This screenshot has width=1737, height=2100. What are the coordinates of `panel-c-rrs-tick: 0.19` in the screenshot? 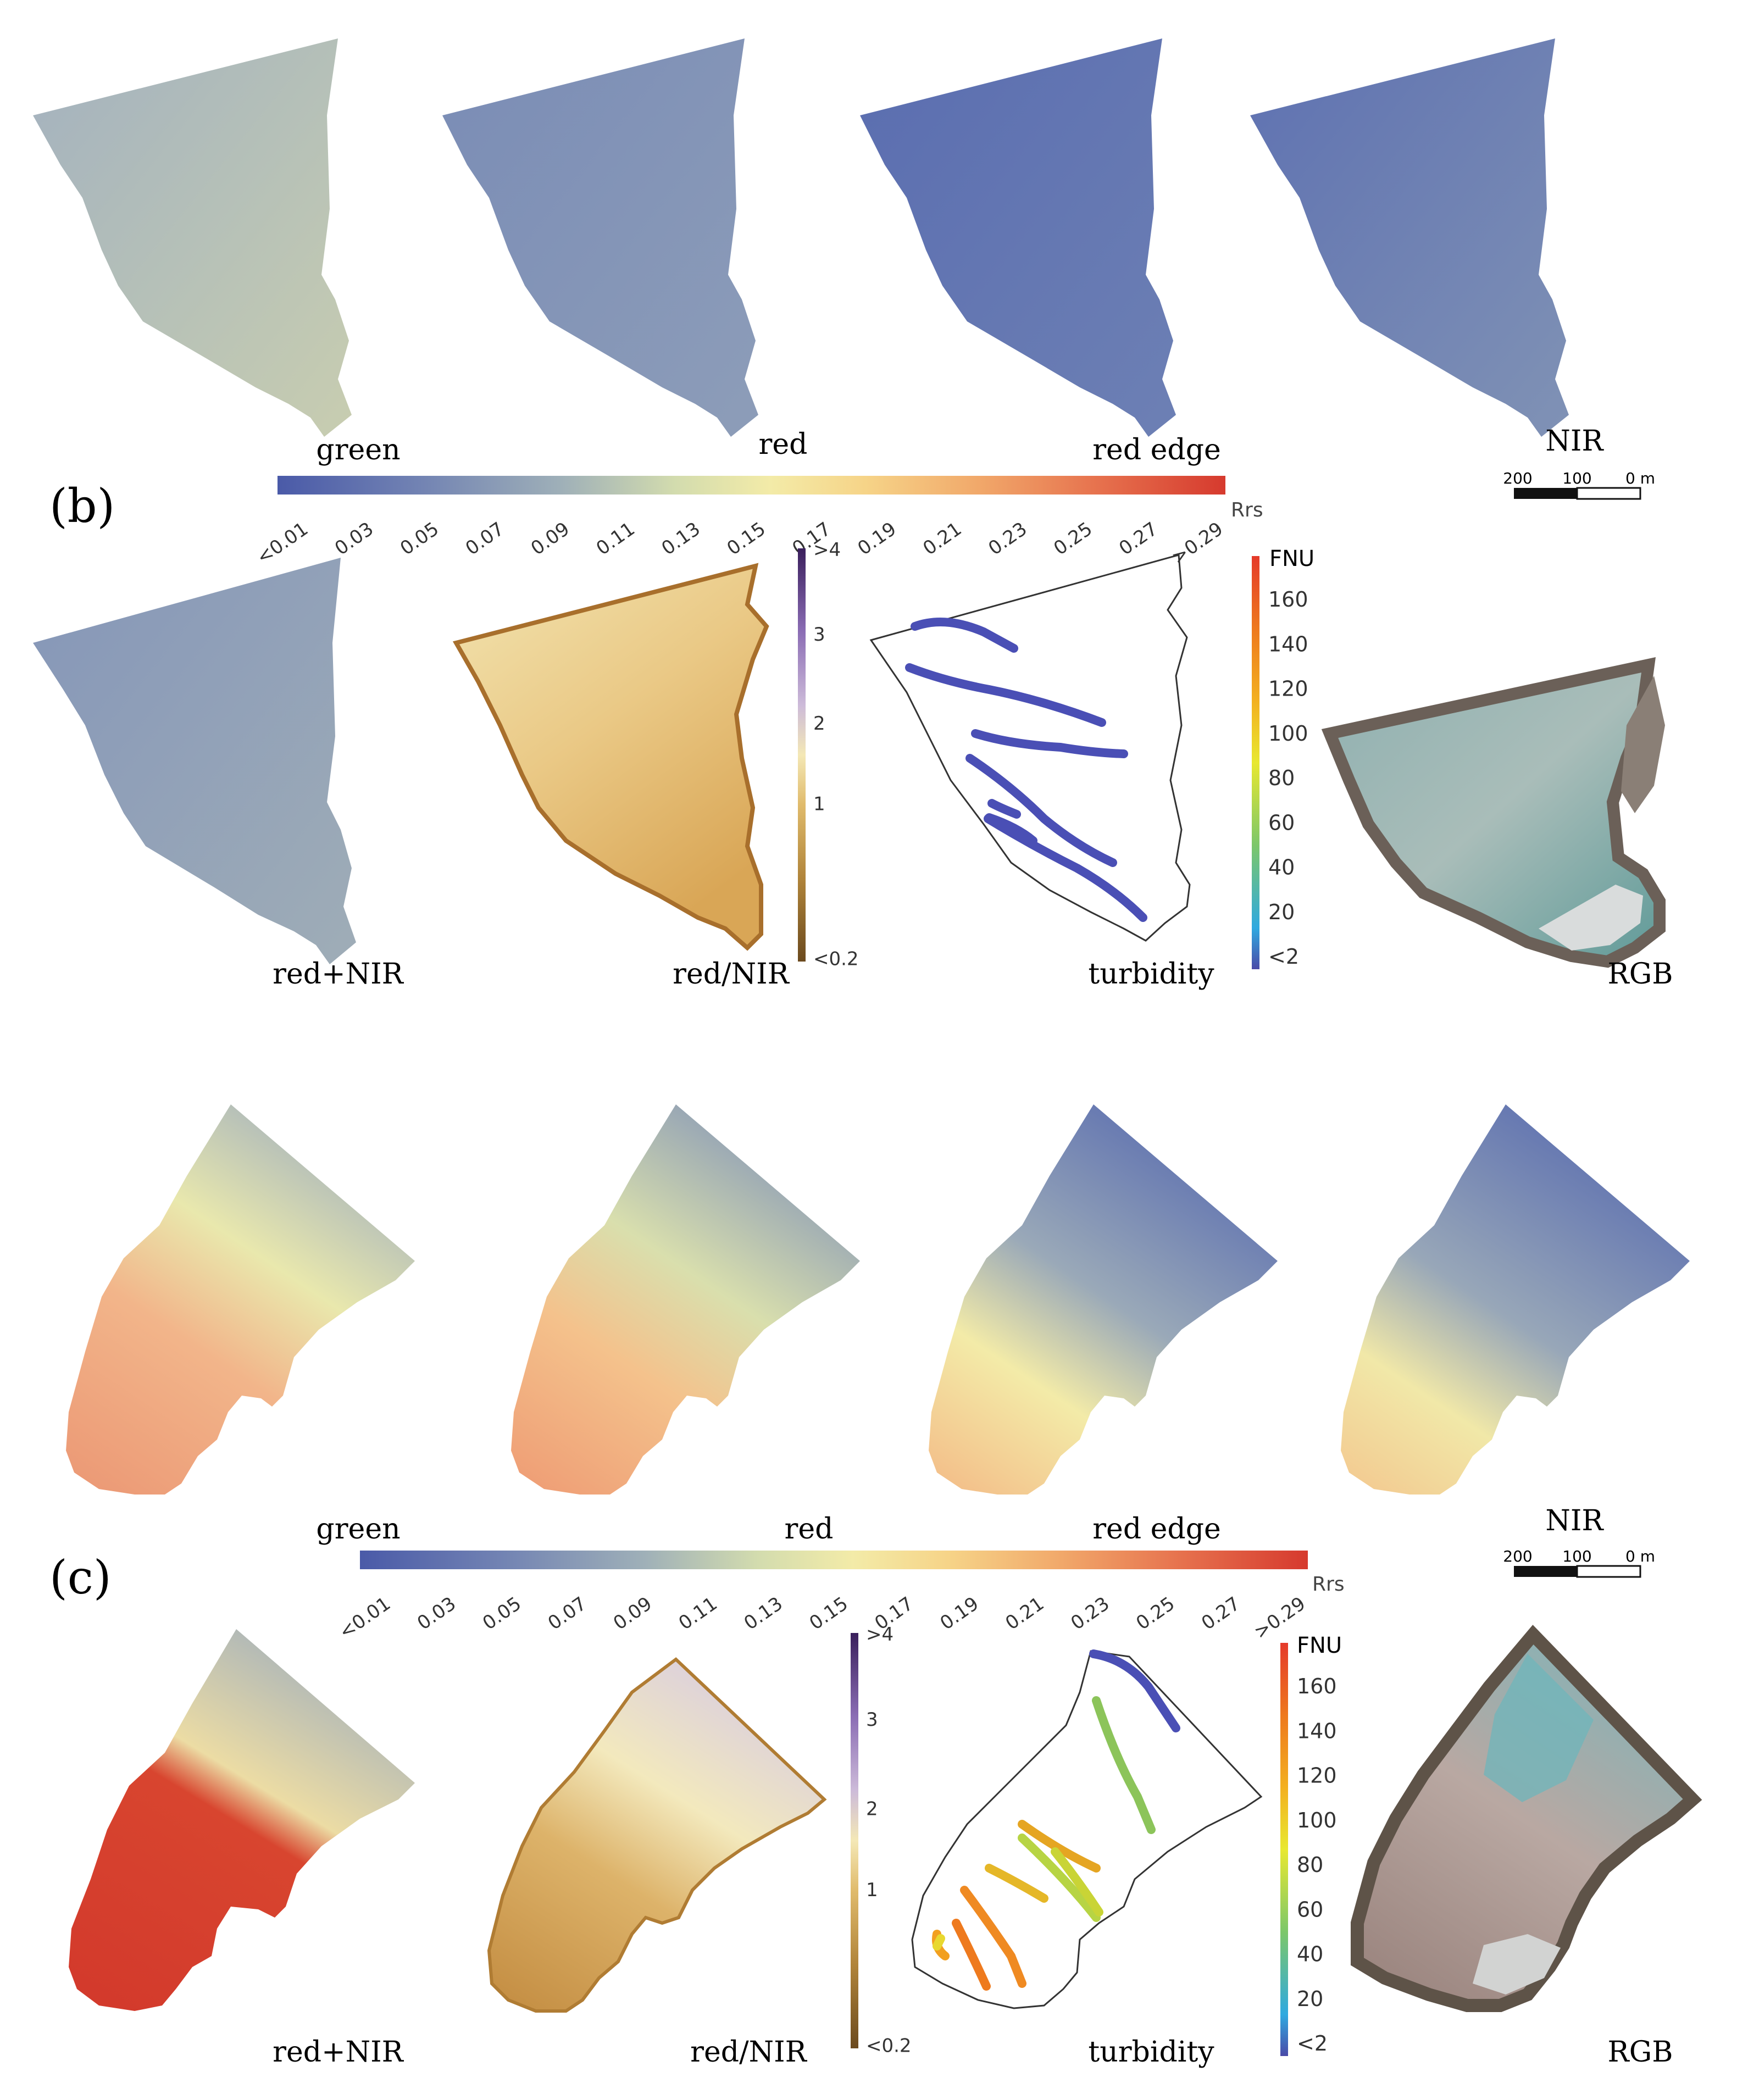 It's located at (959, 1614).